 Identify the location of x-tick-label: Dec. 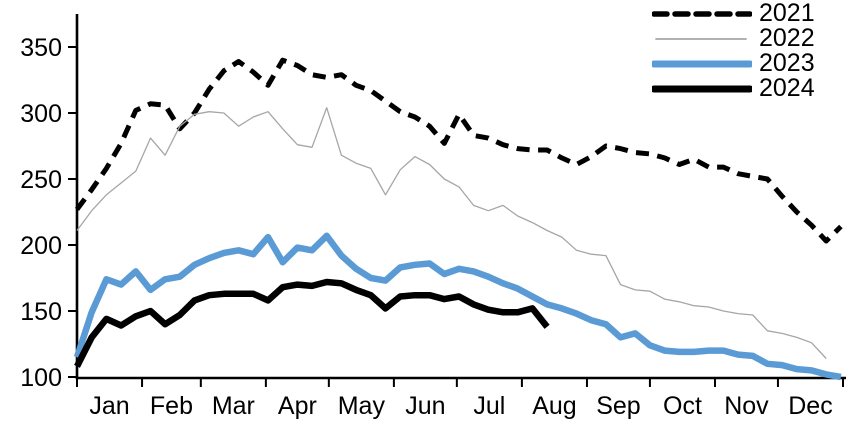
(810, 406).